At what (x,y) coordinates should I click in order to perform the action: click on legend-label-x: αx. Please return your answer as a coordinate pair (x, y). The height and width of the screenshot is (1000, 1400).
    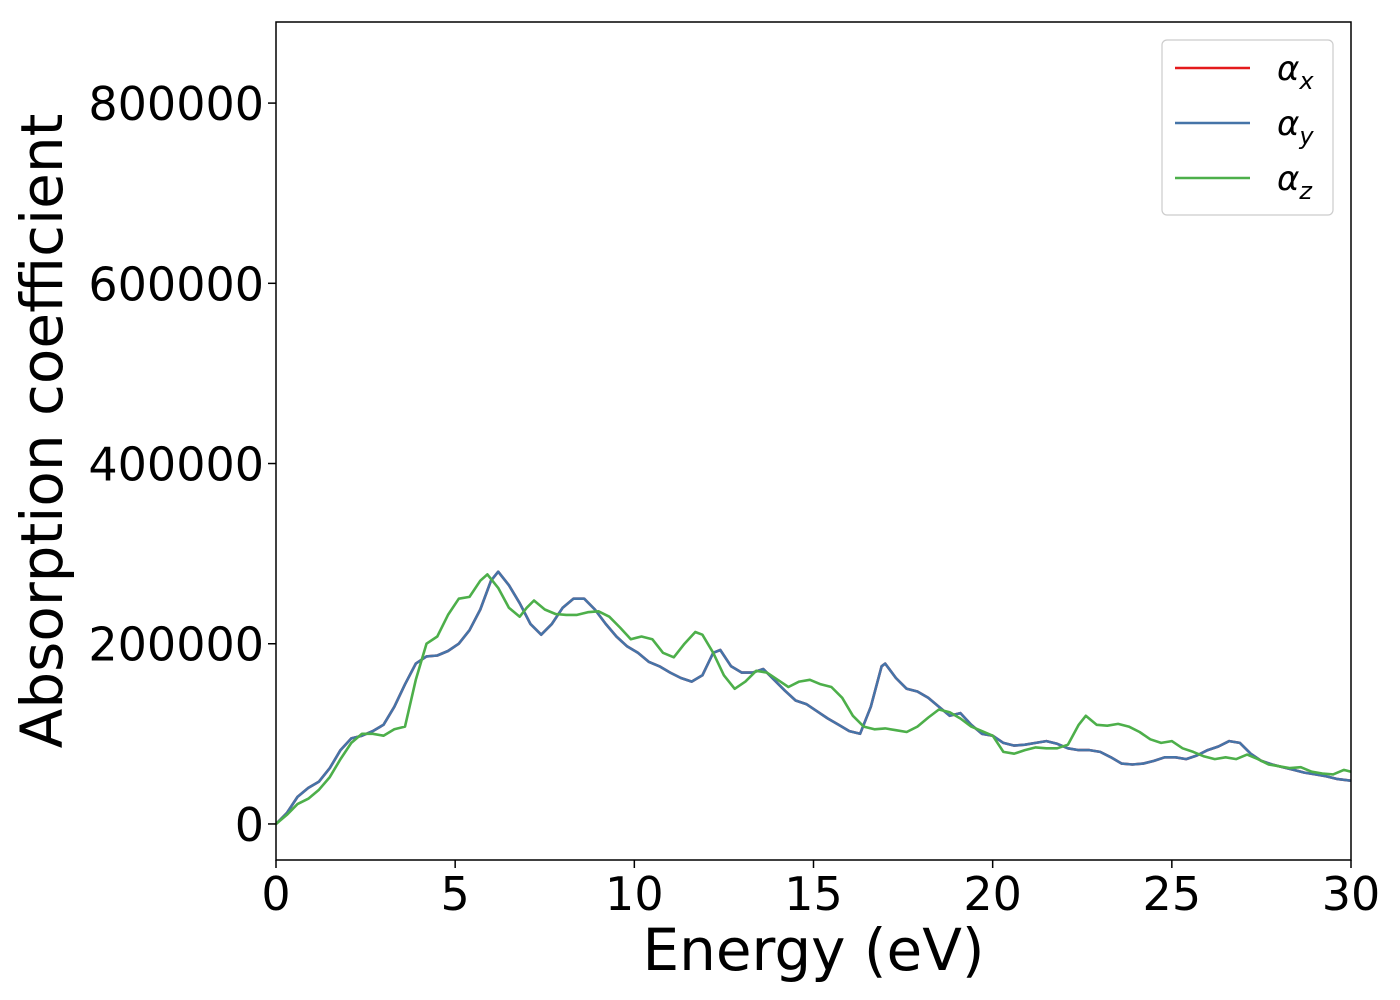
    Looking at the image, I should click on (1295, 72).